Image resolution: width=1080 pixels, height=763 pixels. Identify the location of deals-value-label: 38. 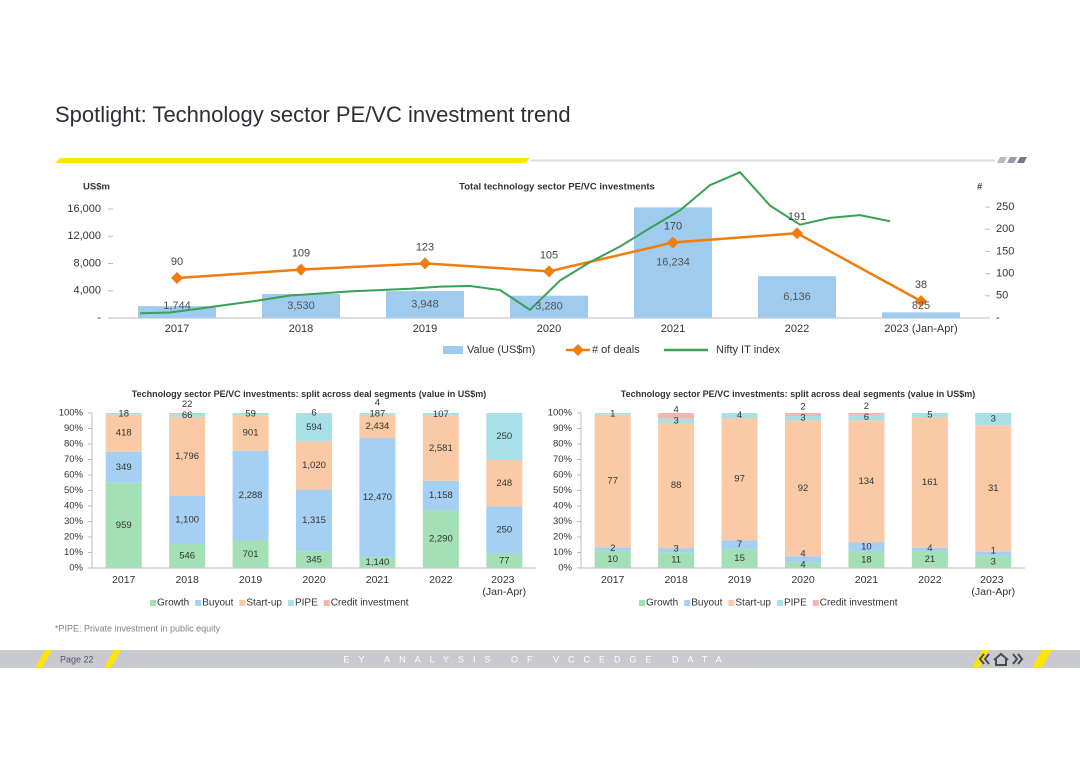
(921, 285).